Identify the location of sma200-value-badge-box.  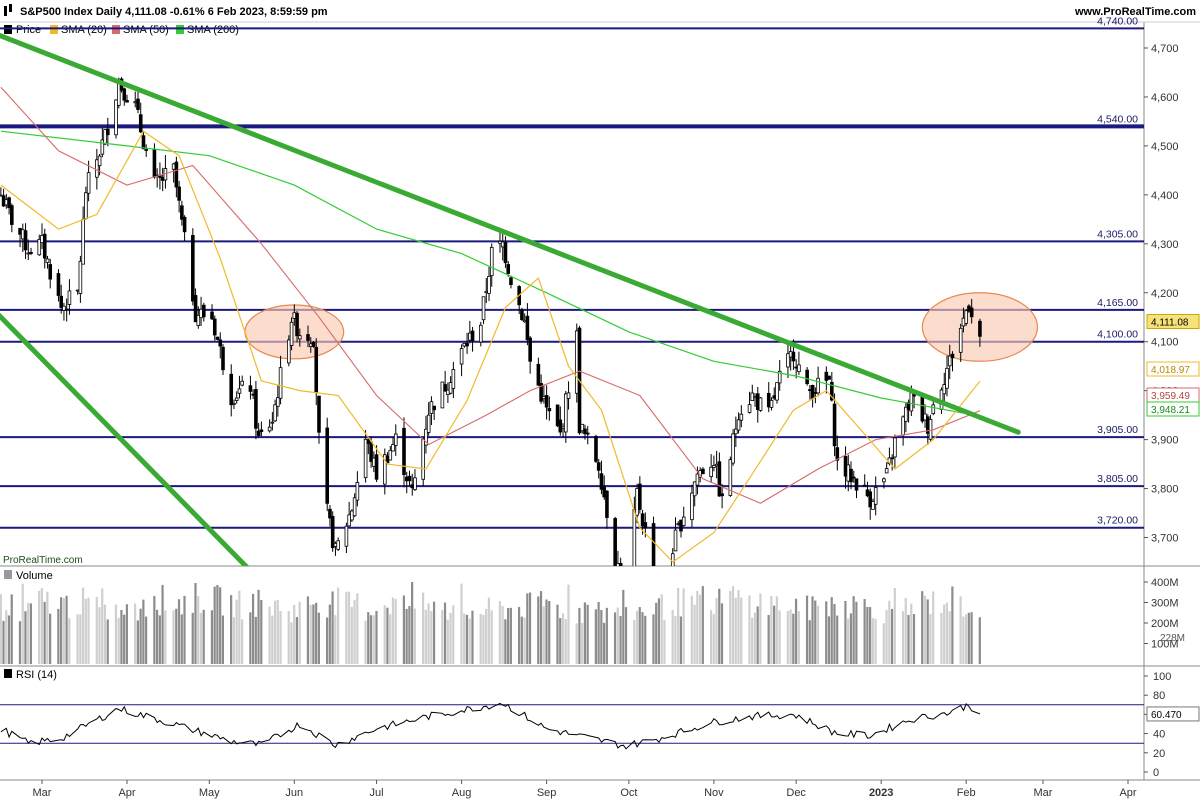
(1173, 409).